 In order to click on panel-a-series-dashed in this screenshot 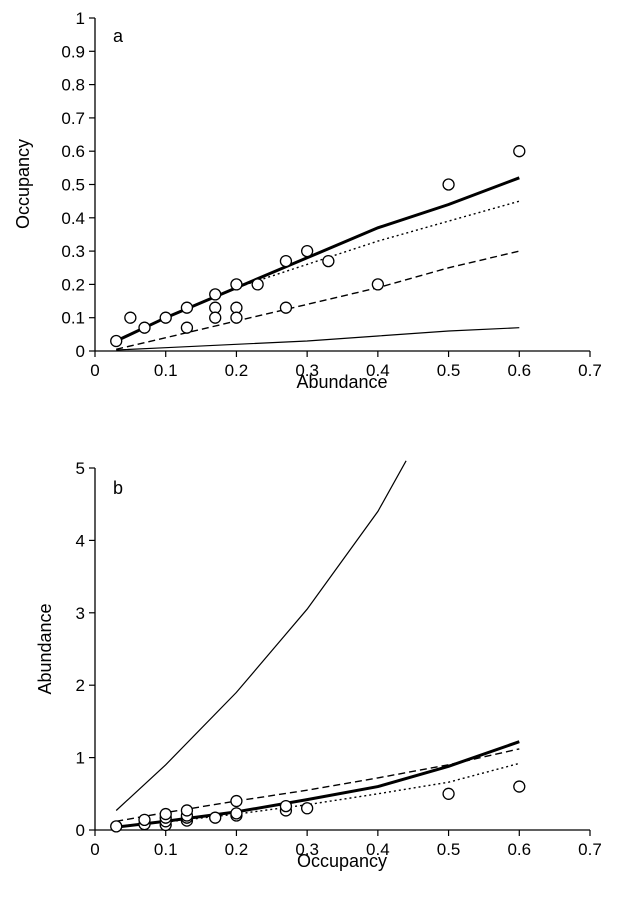, I will do `click(318, 300)`.